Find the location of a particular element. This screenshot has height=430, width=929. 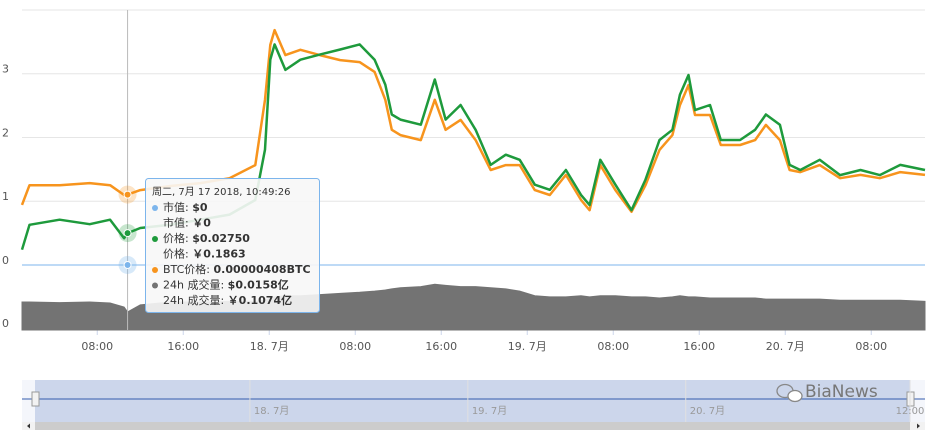

tooltip-title: 周二, 7月 17 2018, 10:49:26 is located at coordinates (221, 192).